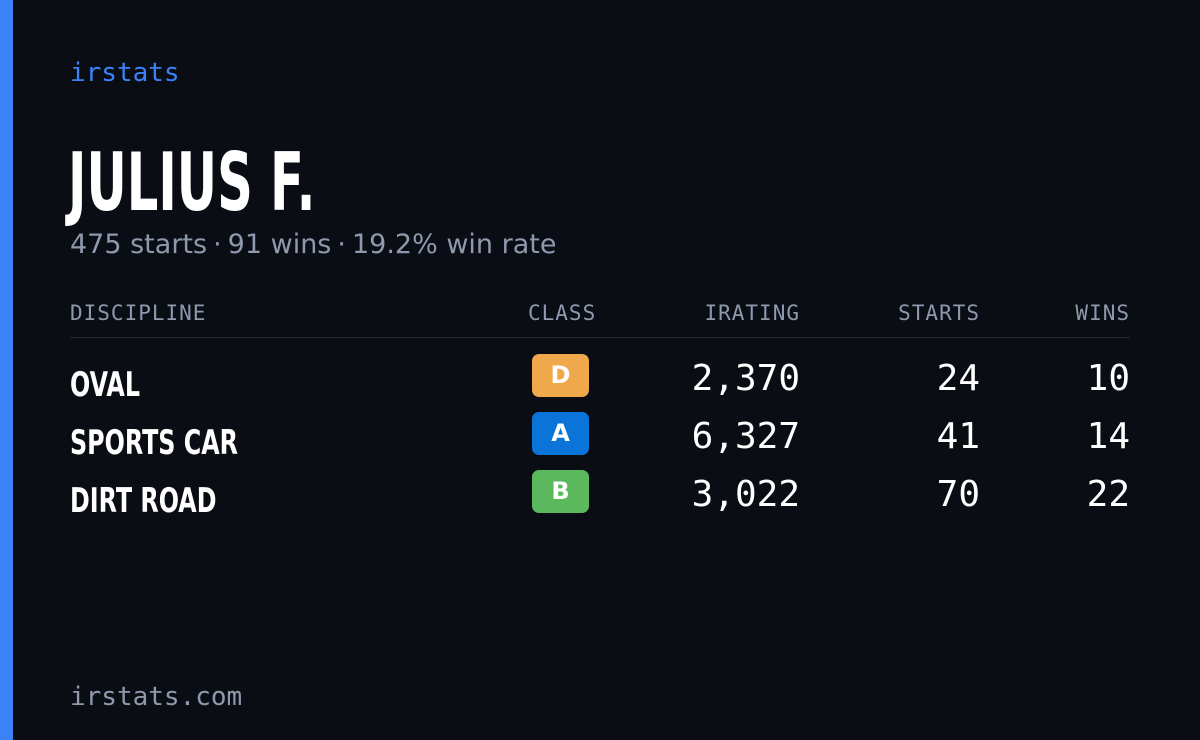 The width and height of the screenshot is (1200, 740). What do you see at coordinates (125, 73) in the screenshot?
I see `brand-logo: irstats` at bounding box center [125, 73].